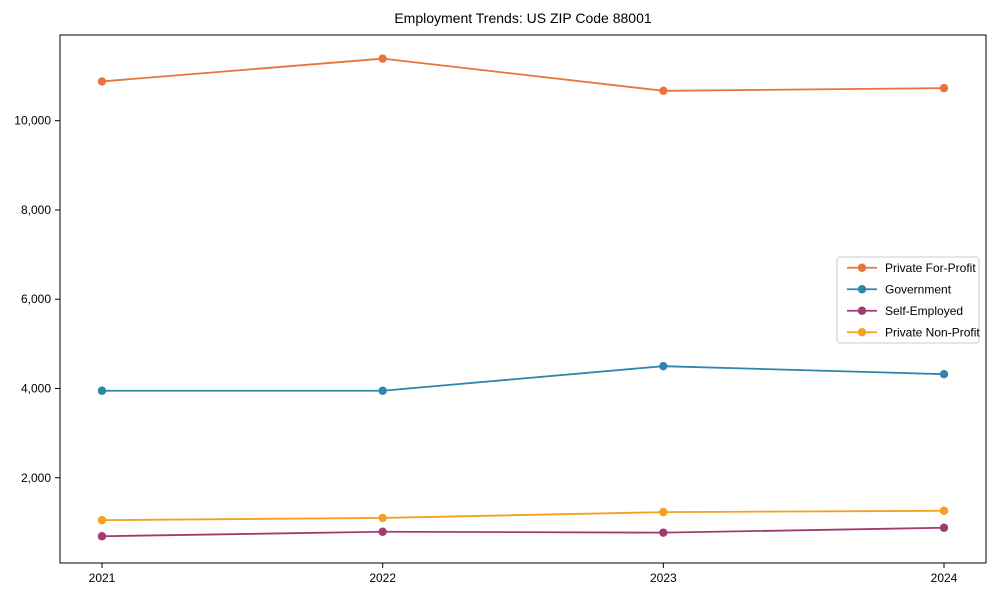 The height and width of the screenshot is (600, 1000). I want to click on legend-box, so click(908, 300).